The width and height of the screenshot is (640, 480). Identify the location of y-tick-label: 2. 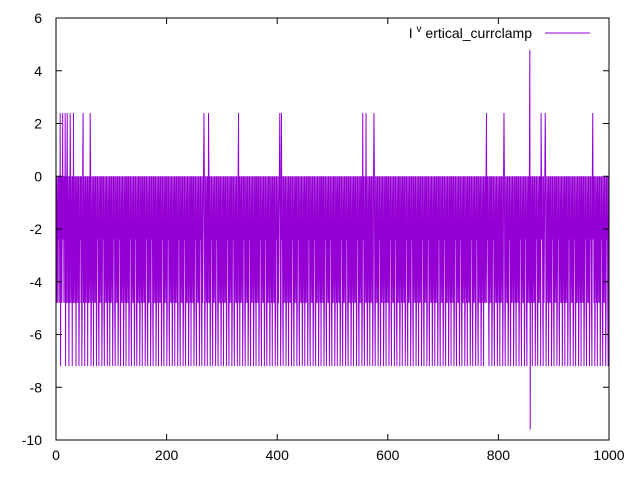
(38, 124).